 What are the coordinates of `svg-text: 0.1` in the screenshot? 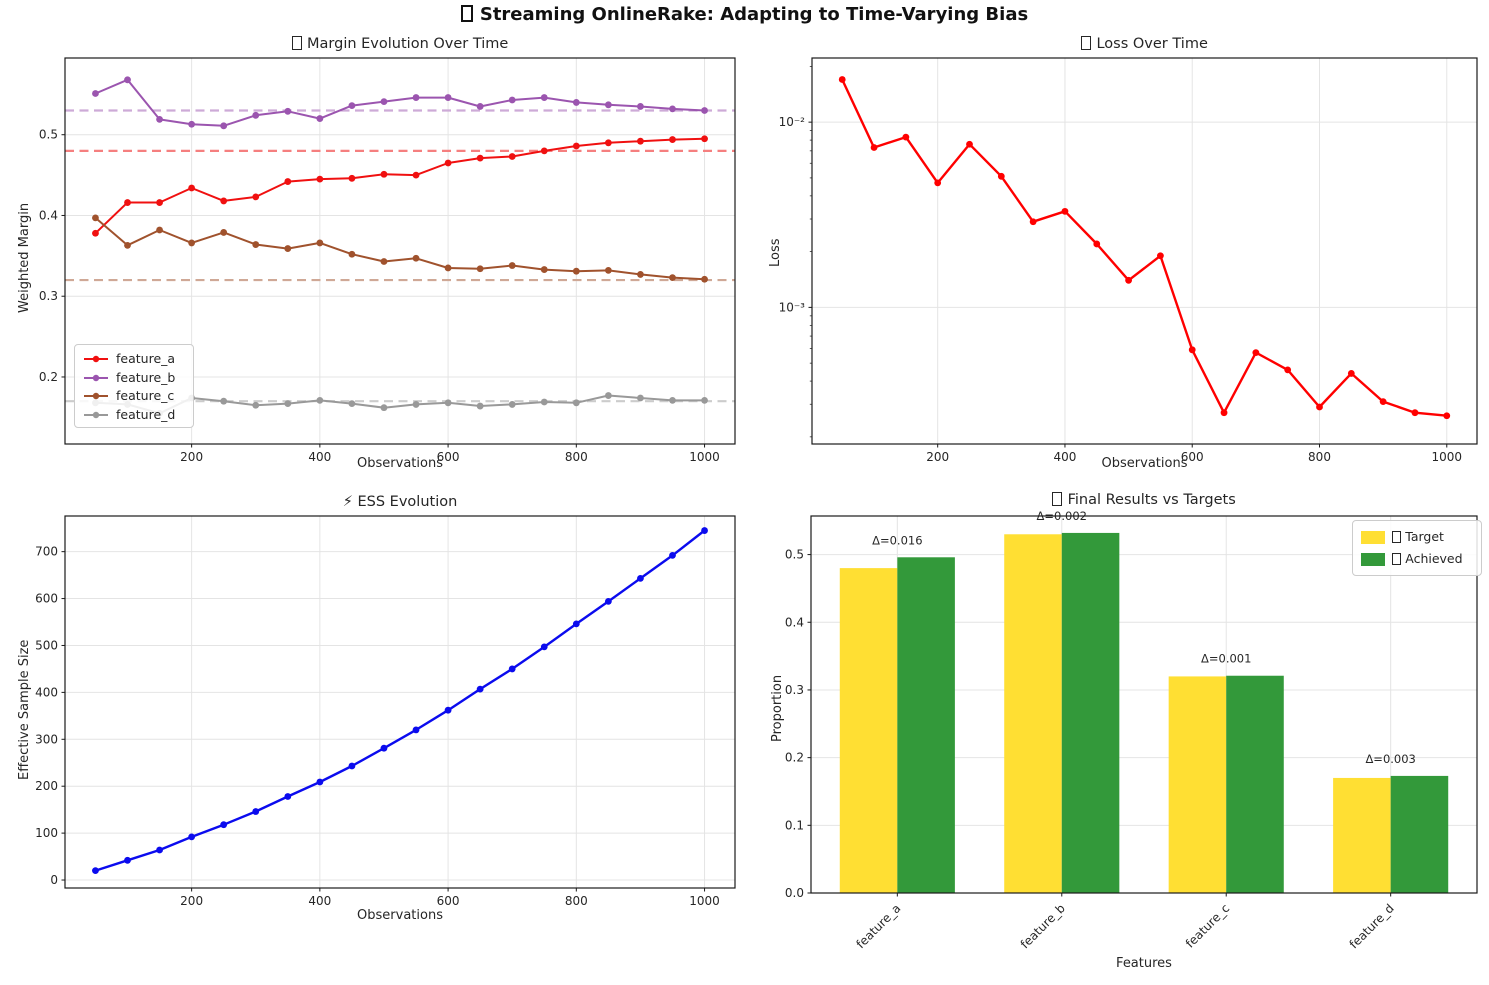 It's located at (794, 825).